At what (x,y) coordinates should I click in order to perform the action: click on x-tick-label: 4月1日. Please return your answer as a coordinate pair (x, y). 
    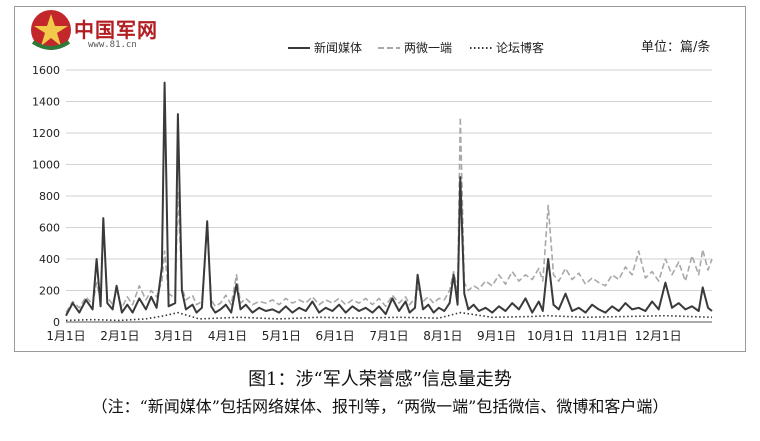
    Looking at the image, I should click on (227, 336).